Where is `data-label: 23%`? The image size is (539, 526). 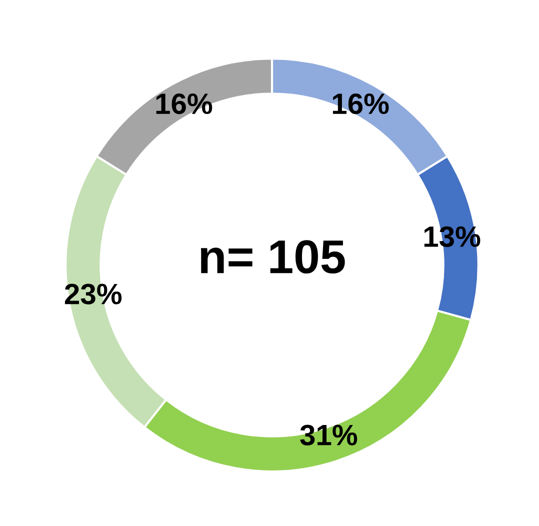 data-label: 23% is located at coordinates (93, 294).